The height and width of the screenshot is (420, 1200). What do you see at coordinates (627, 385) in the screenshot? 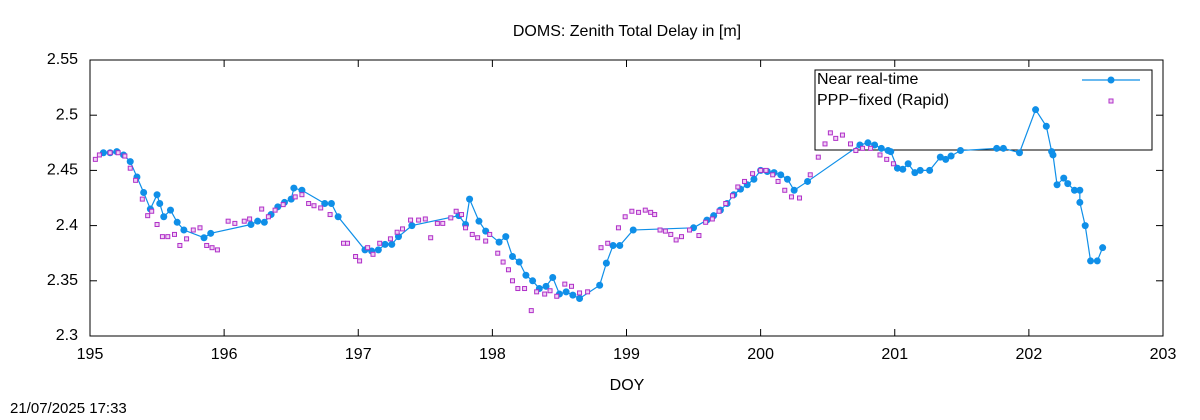
I see `x-axis-label: DOY` at bounding box center [627, 385].